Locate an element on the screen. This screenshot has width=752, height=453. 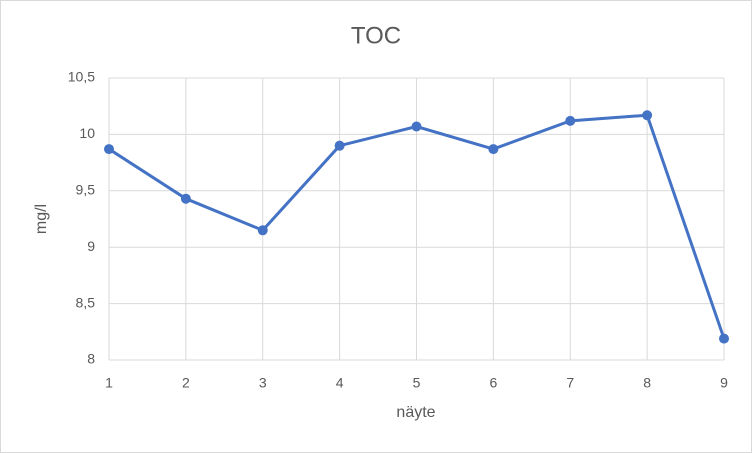
x-tick-label: 4 is located at coordinates (340, 383).